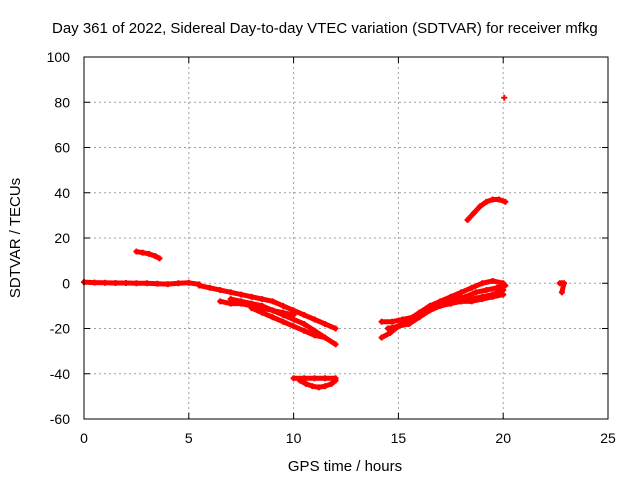  What do you see at coordinates (399, 438) in the screenshot?
I see `x-tick-label: 15` at bounding box center [399, 438].